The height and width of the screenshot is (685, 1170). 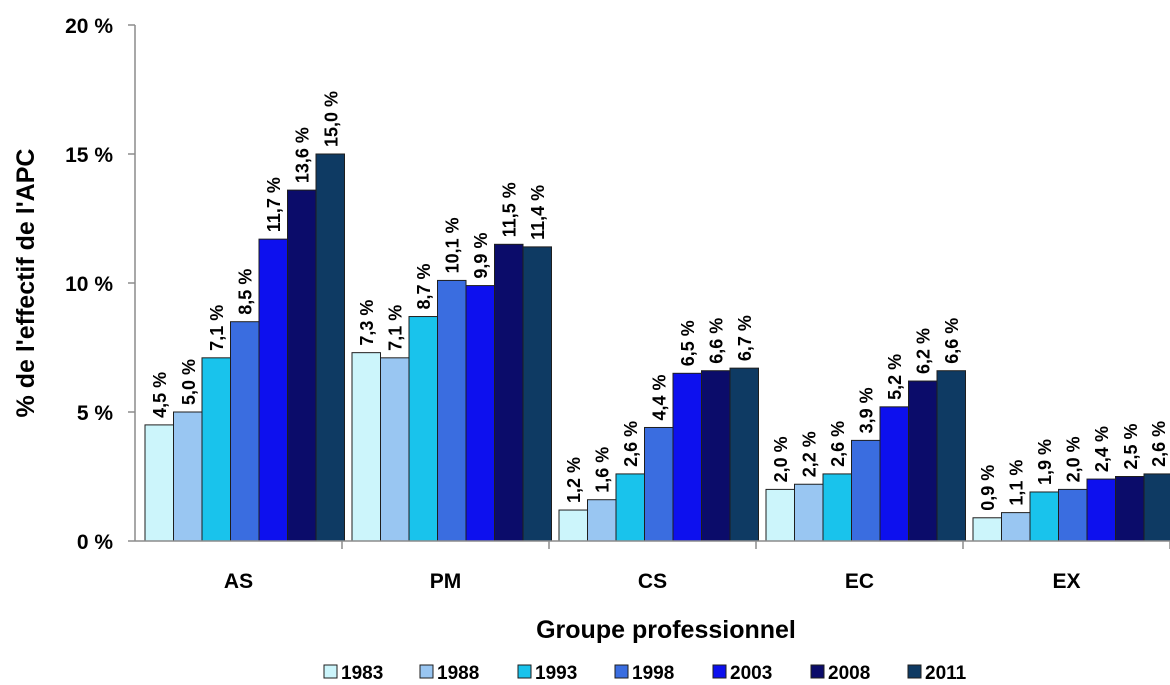 I want to click on legend-swatch-1993, so click(x=524, y=671).